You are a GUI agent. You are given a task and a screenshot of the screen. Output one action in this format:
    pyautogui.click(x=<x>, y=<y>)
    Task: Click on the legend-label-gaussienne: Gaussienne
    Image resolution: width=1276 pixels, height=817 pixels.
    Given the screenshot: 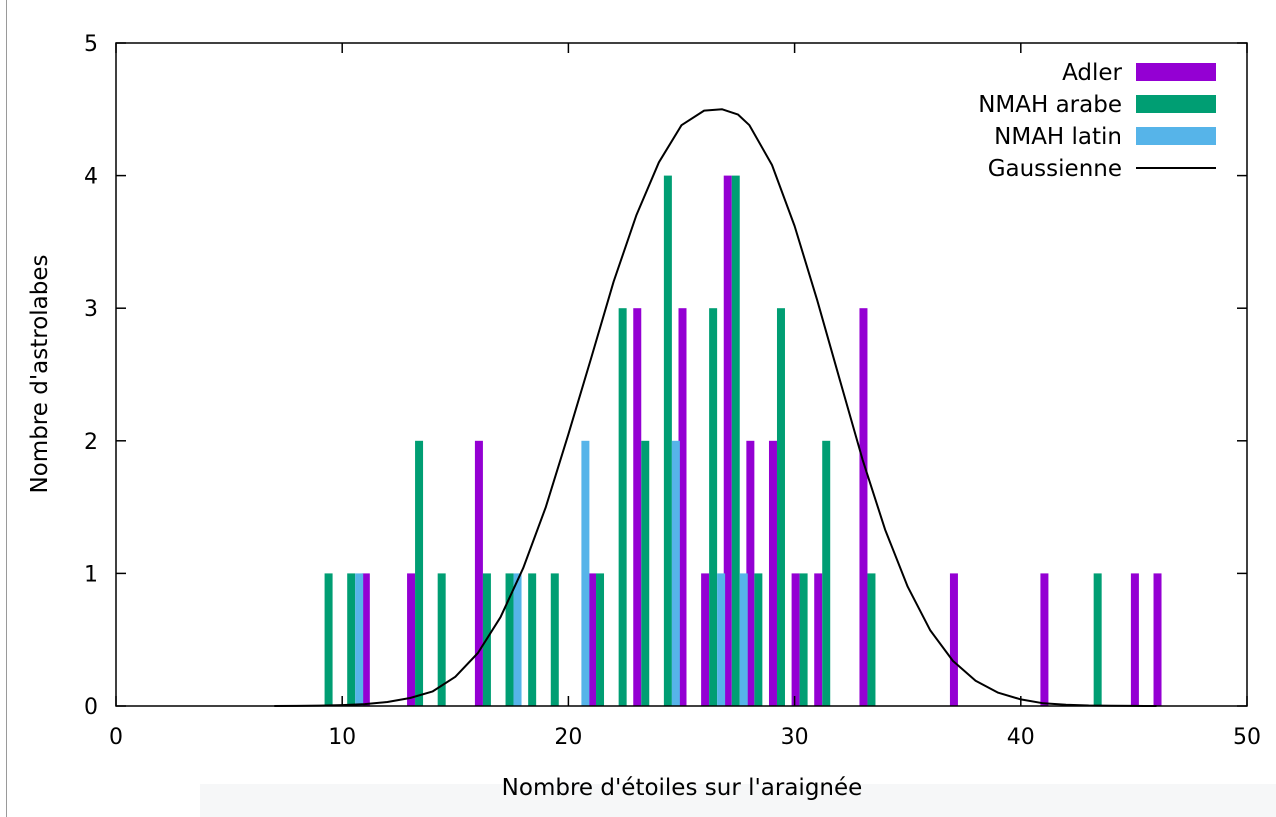 What is the action you would take?
    pyautogui.click(x=1055, y=169)
    